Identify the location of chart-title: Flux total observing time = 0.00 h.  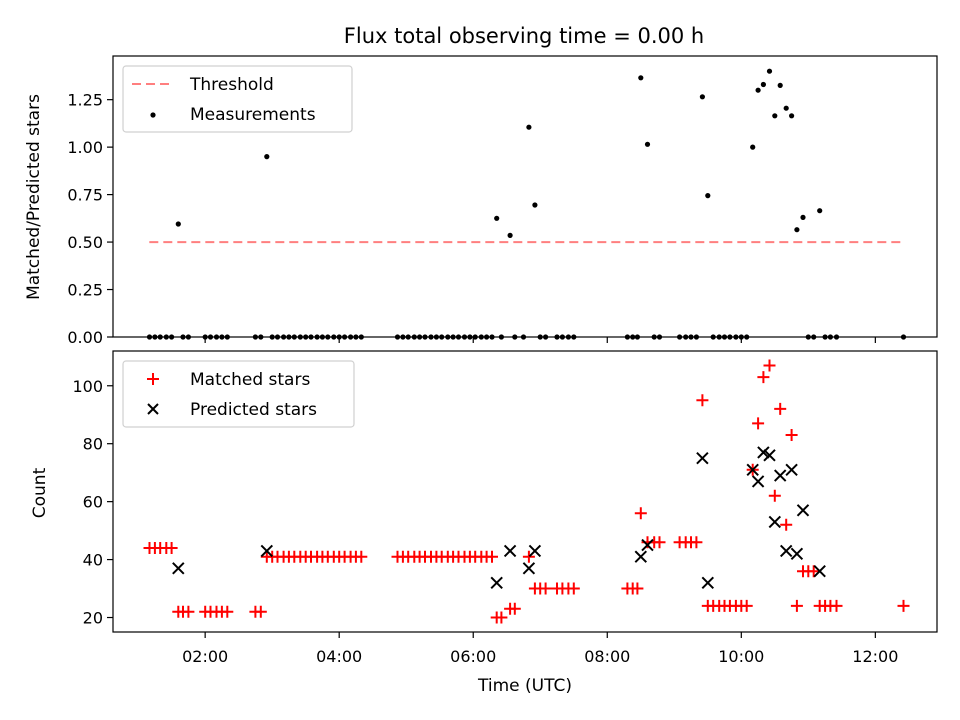
(524, 36).